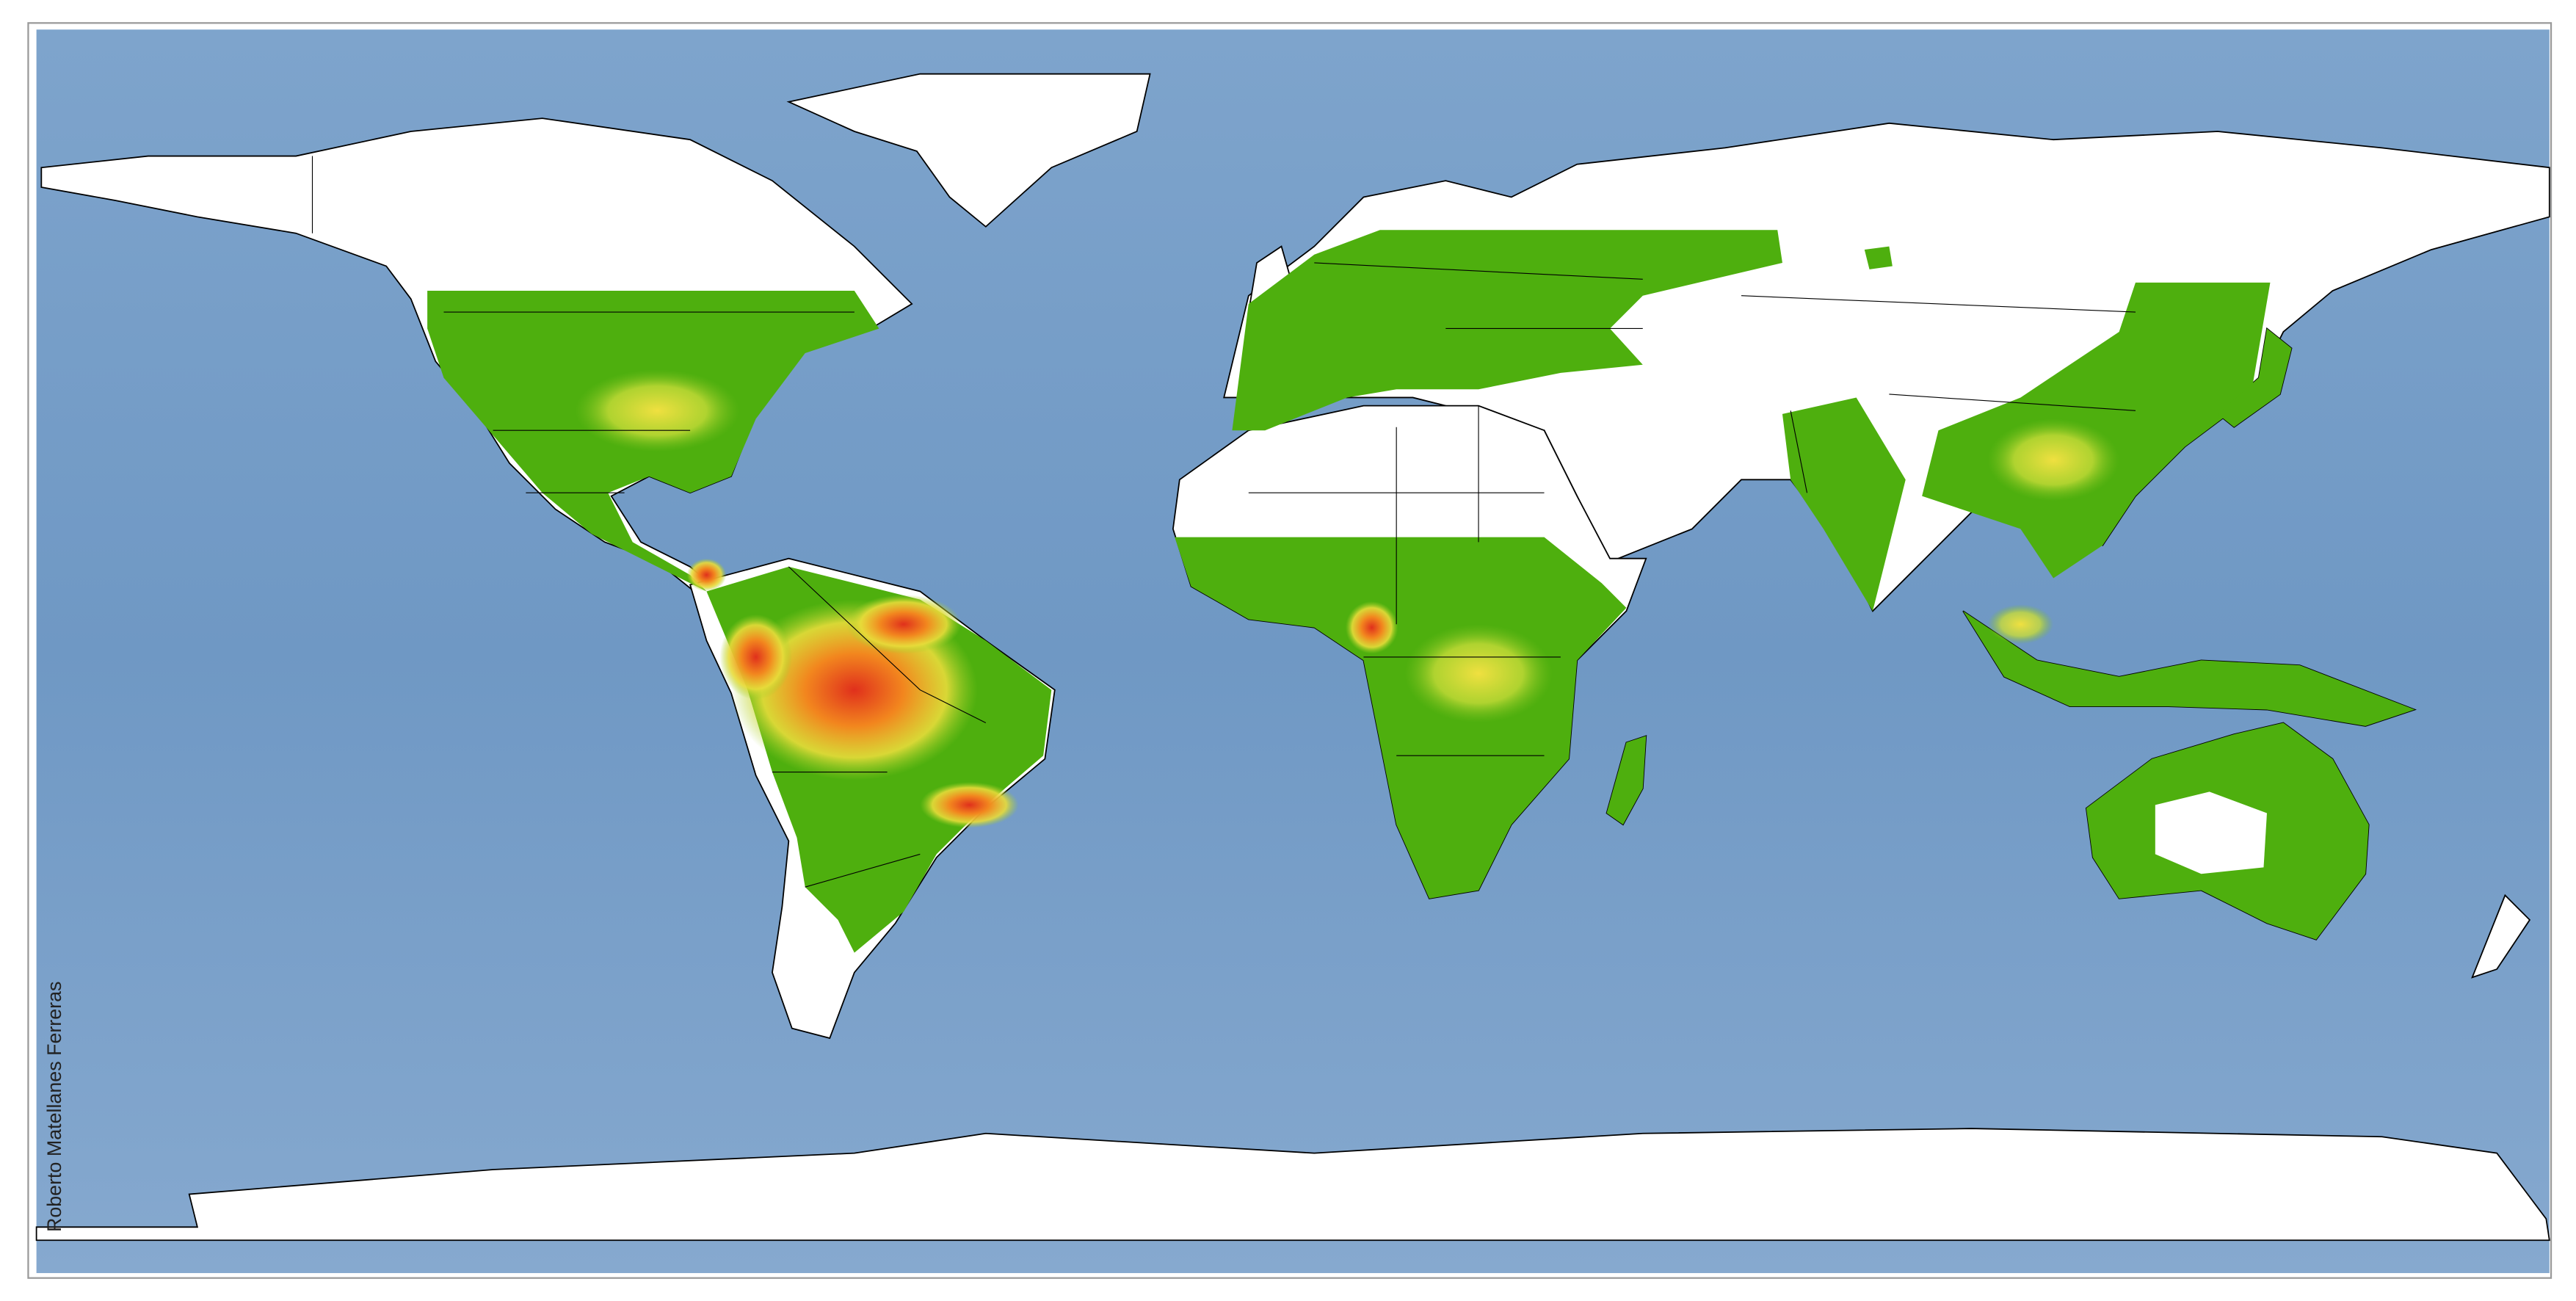 The image size is (2576, 1301). Describe the element at coordinates (2255, 377) in the screenshot. I see `japan-green` at that location.